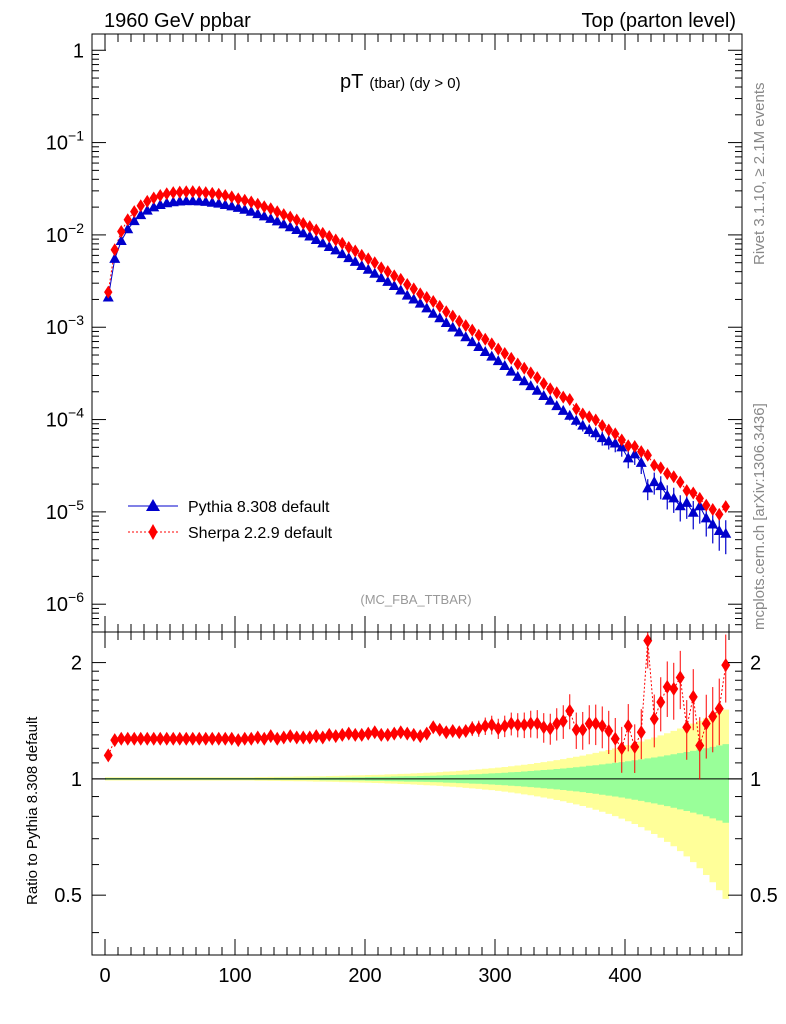 The image size is (786, 1024). I want to click on energy-label: 1960 GeV ppbar, so click(177, 21).